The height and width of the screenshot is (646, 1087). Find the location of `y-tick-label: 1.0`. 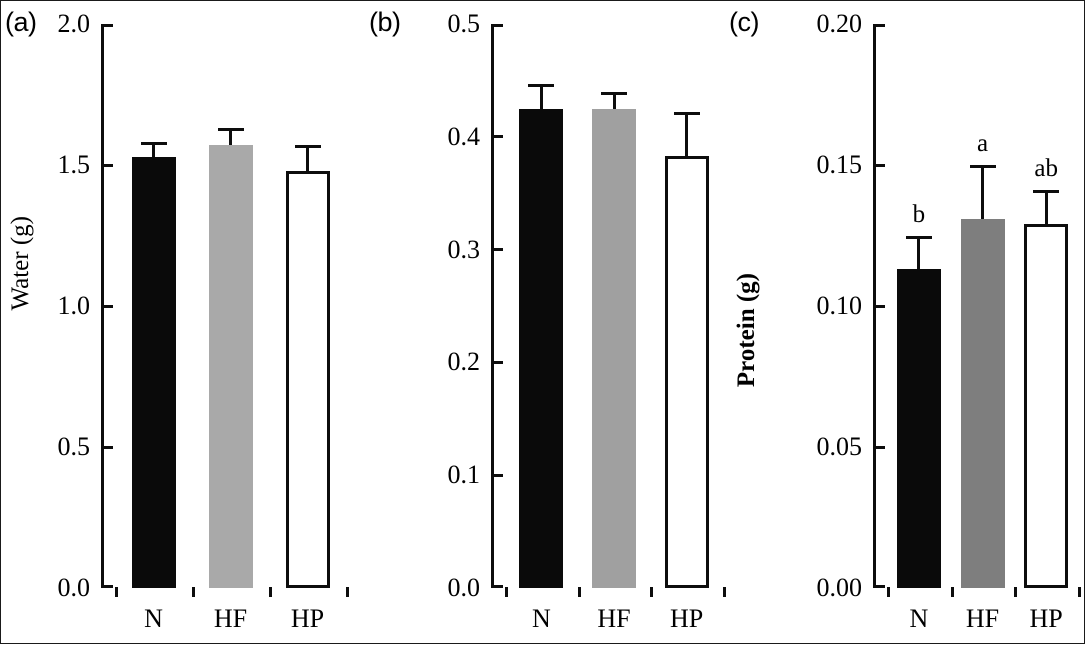

y-tick-label: 1.0 is located at coordinates (74, 305).